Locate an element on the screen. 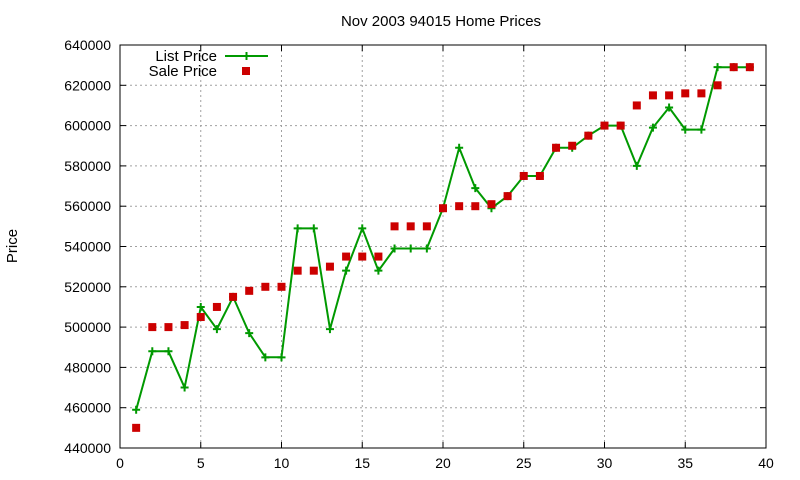 The width and height of the screenshot is (800, 480). legend-sale-price-label: Sale Price is located at coordinates (183, 71).